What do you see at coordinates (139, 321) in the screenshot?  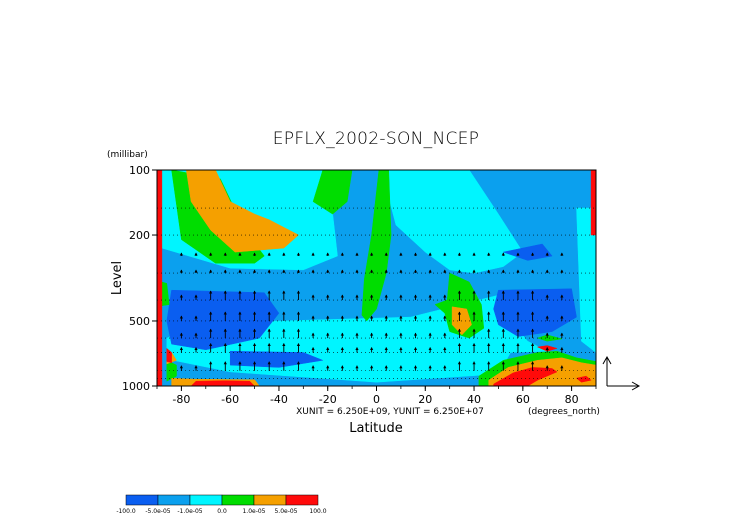 I see `y-tick-label-2: 500` at bounding box center [139, 321].